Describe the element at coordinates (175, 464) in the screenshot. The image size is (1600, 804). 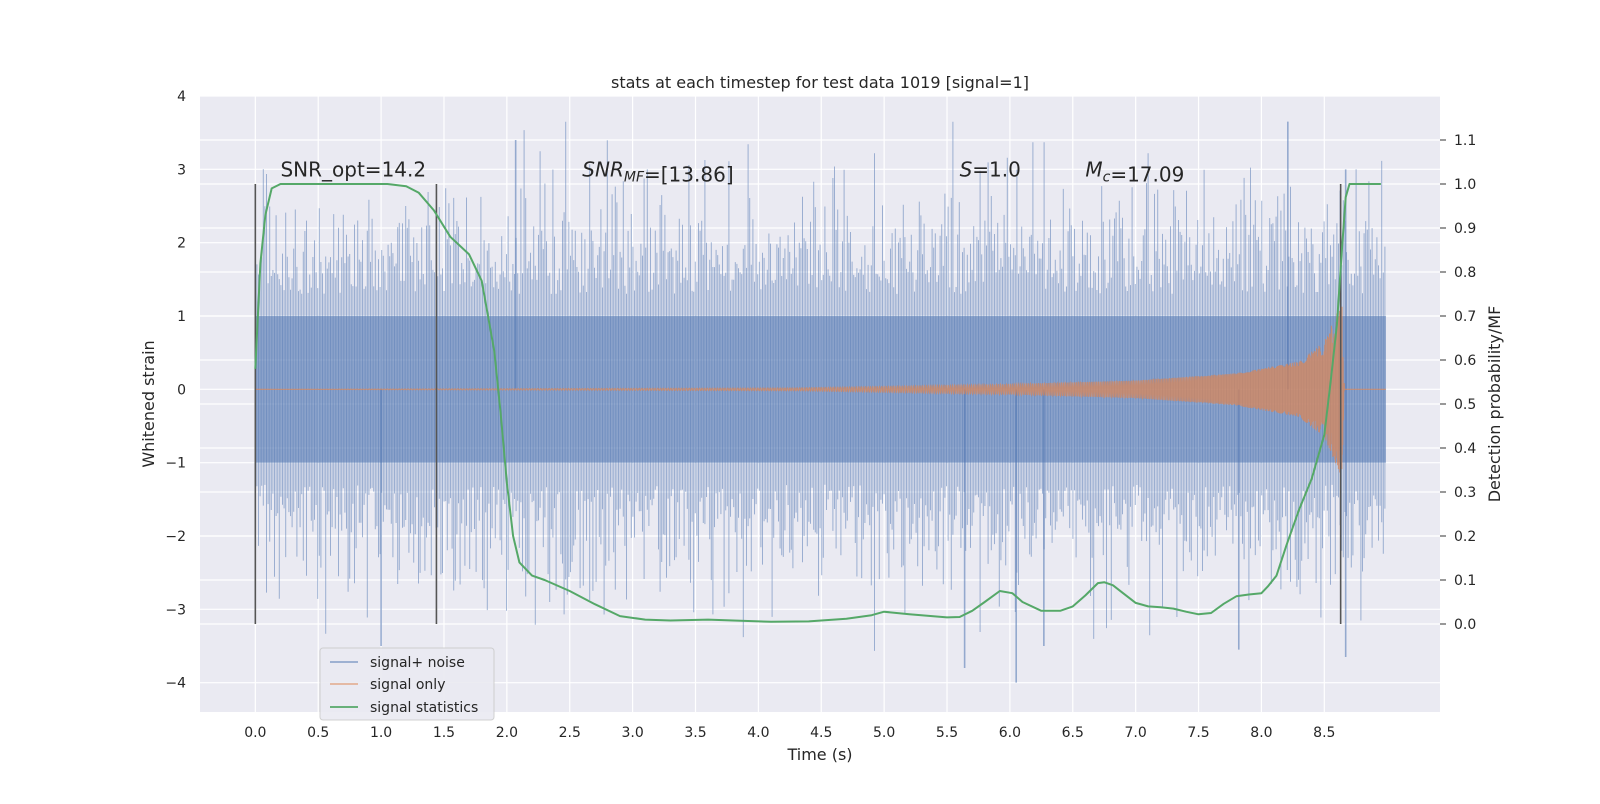
I see `y-tick-label: −1` at that location.